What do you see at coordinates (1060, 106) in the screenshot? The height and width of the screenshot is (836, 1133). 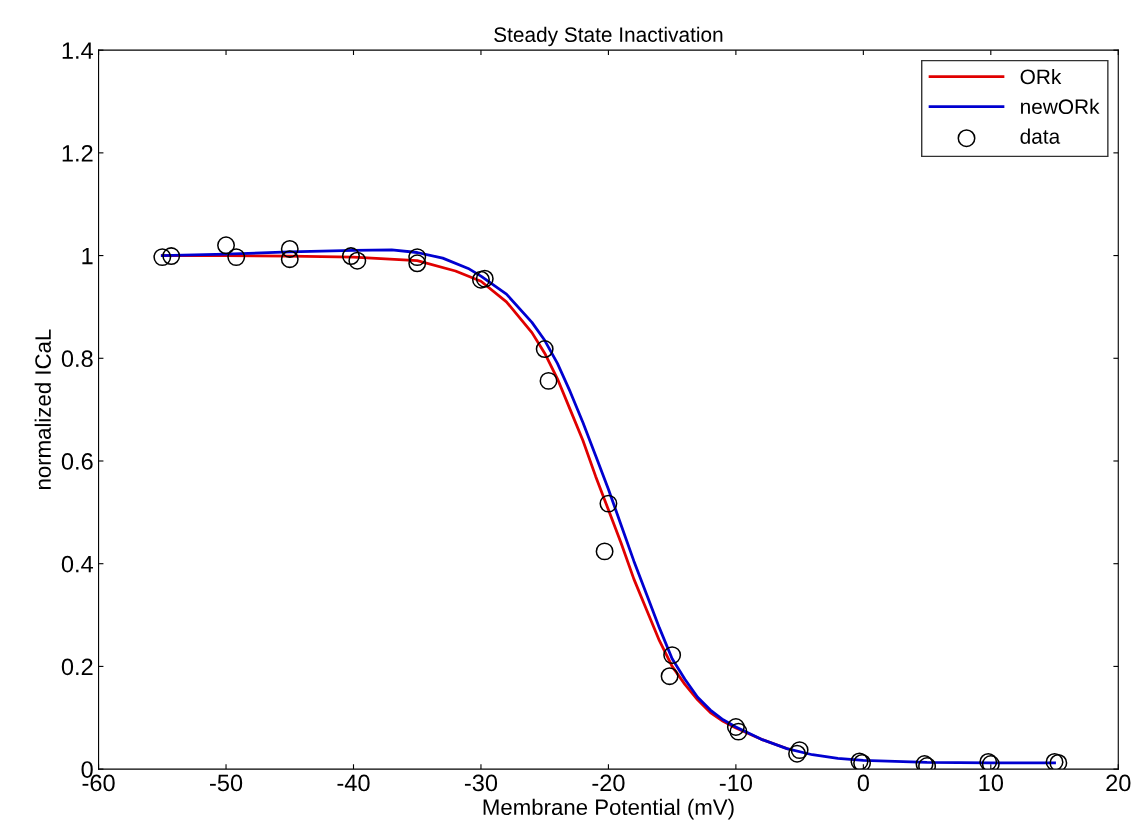 I see `legend-label: newORk` at bounding box center [1060, 106].